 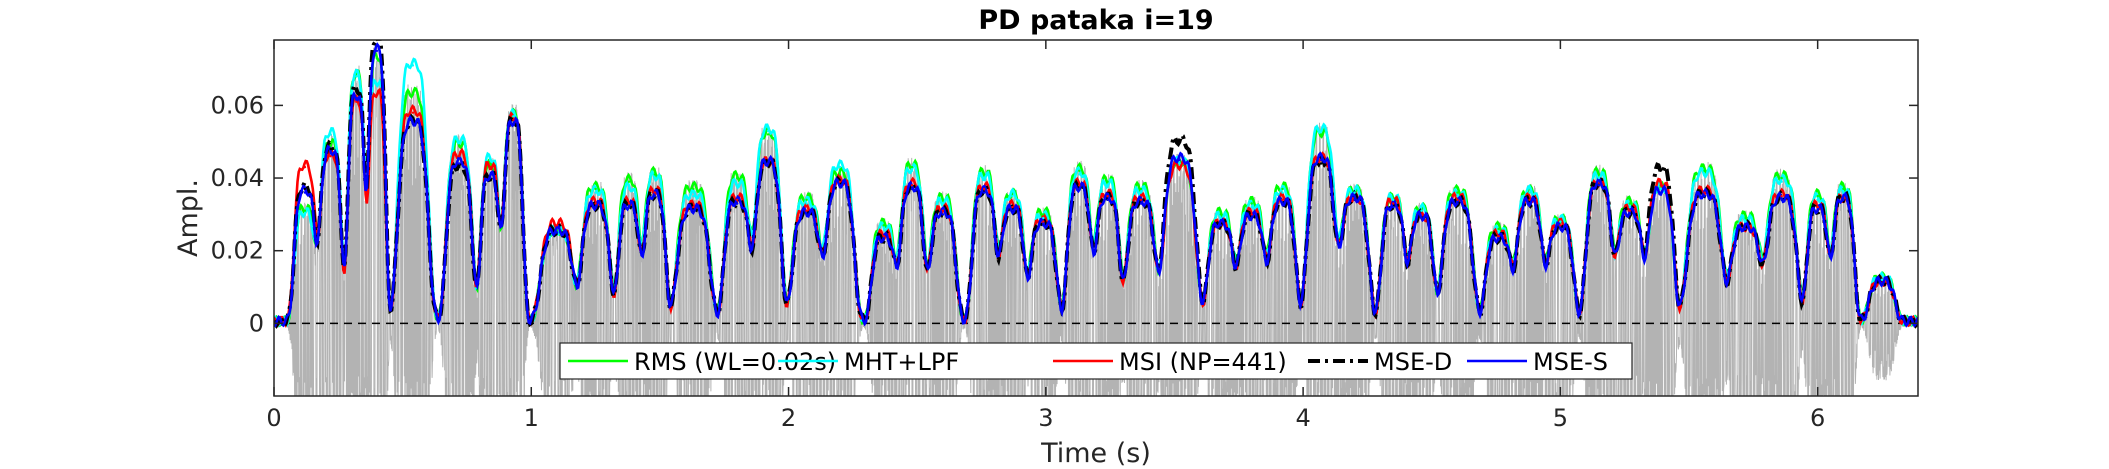 What do you see at coordinates (1413, 362) in the screenshot?
I see `legend-label-mse-d: MSE-D` at bounding box center [1413, 362].